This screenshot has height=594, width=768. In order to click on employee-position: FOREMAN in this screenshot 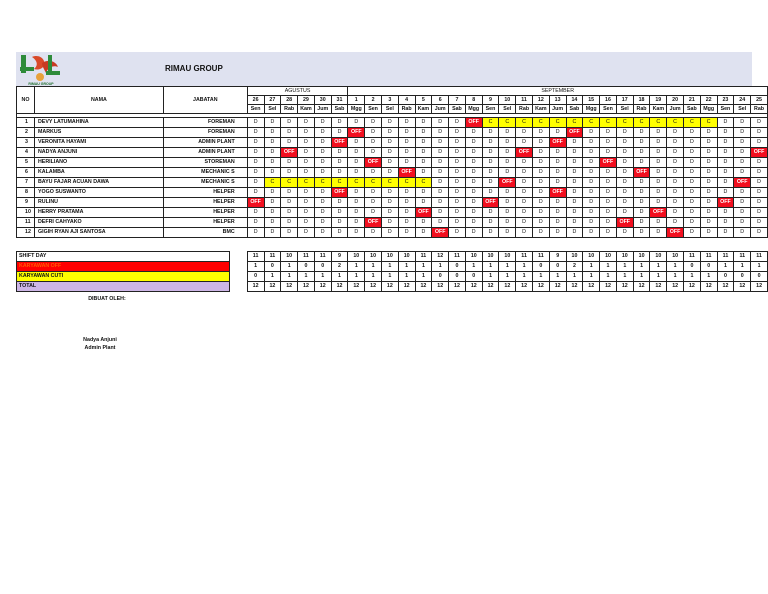, I will do `click(205, 122)`.